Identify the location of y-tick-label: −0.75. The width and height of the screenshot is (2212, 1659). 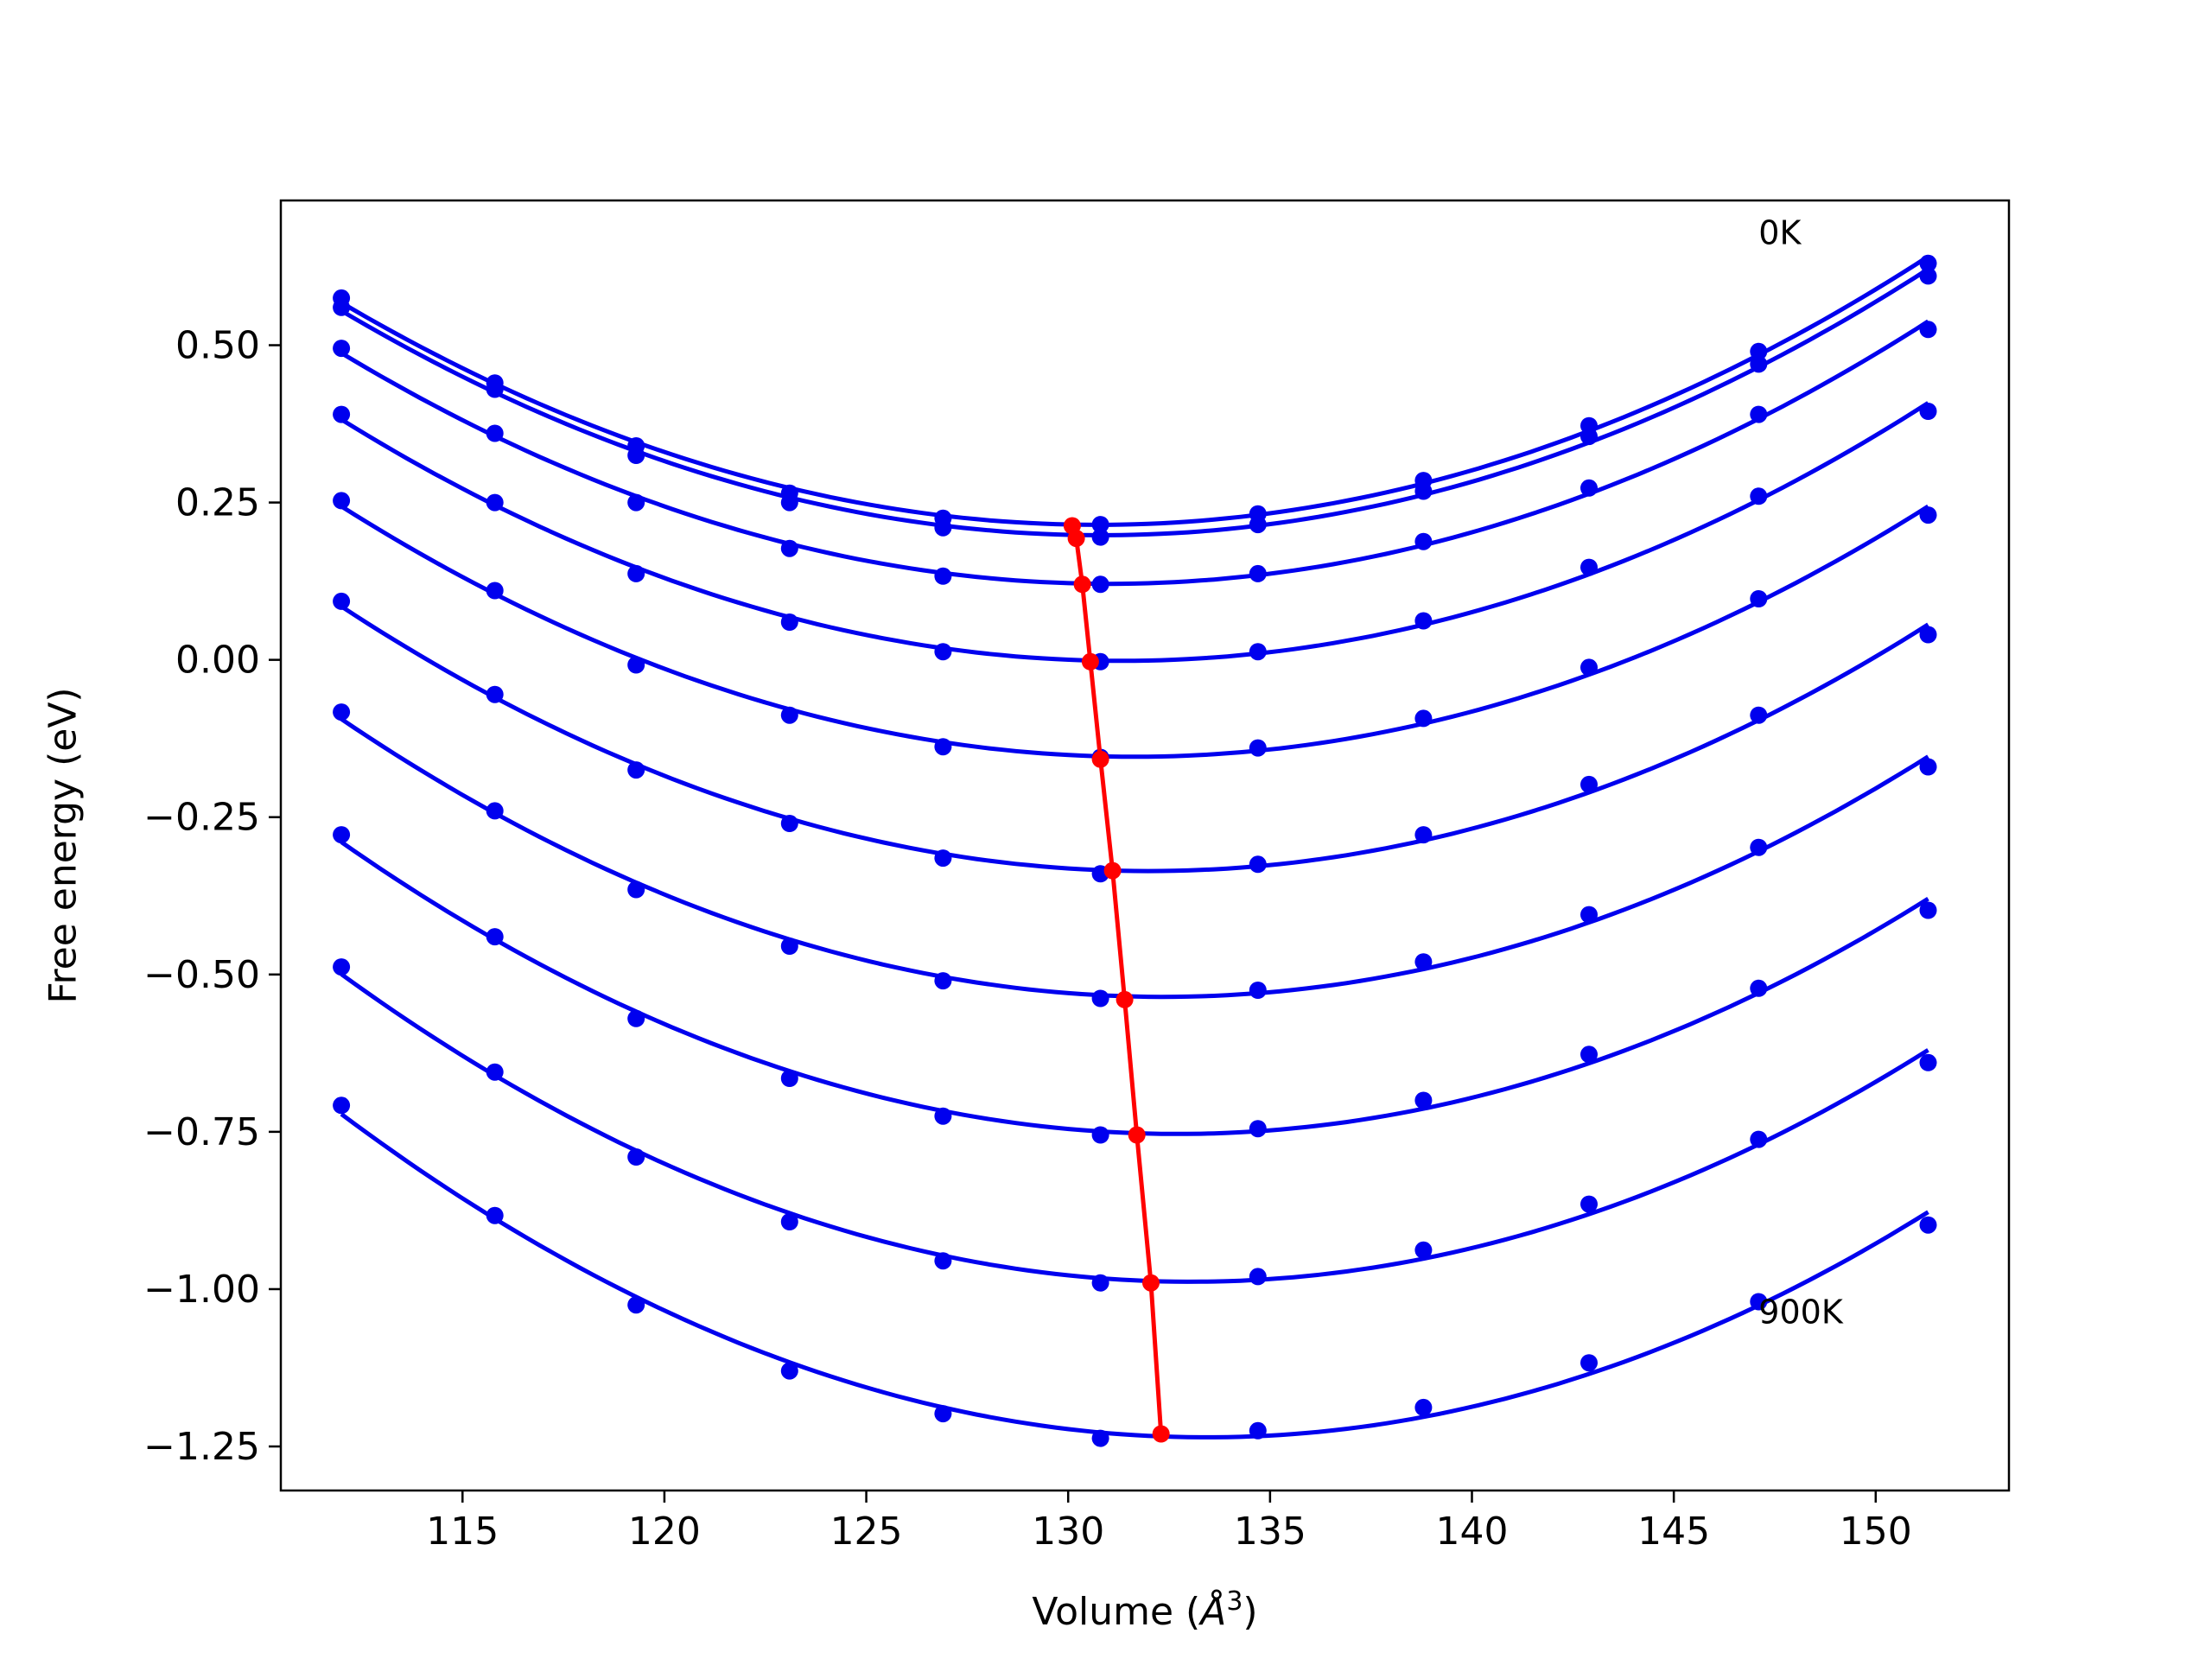
(201, 1132).